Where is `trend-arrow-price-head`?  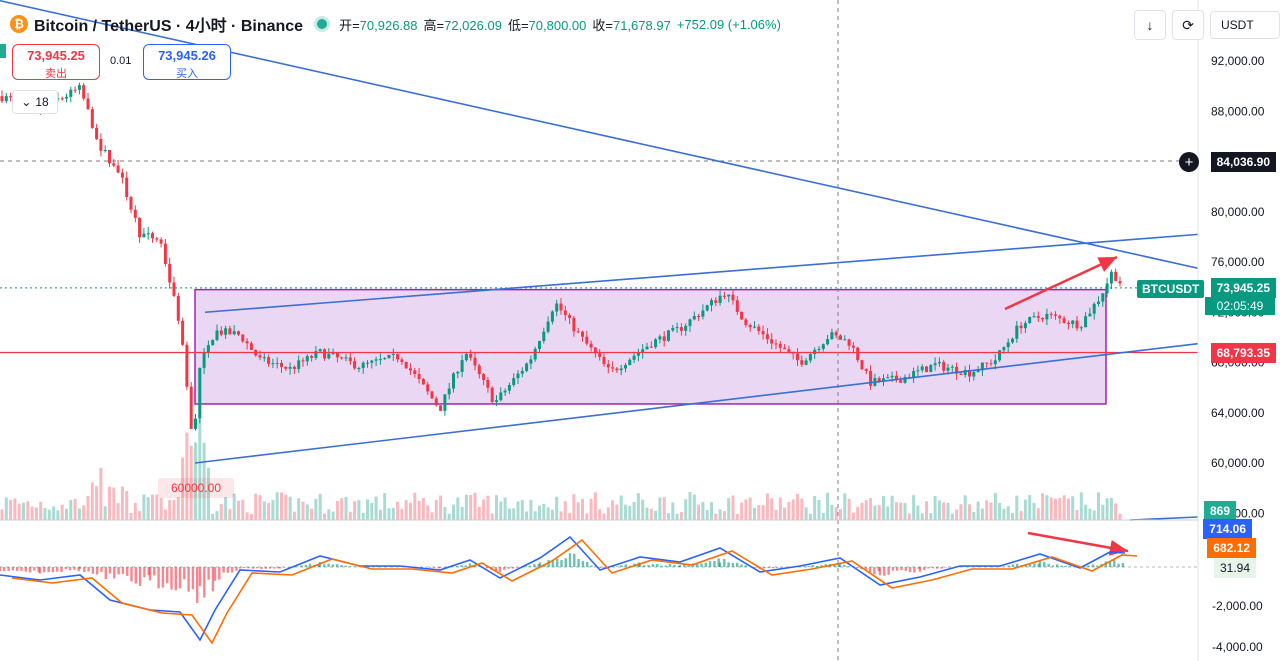 trend-arrow-price-head is located at coordinates (1107, 264).